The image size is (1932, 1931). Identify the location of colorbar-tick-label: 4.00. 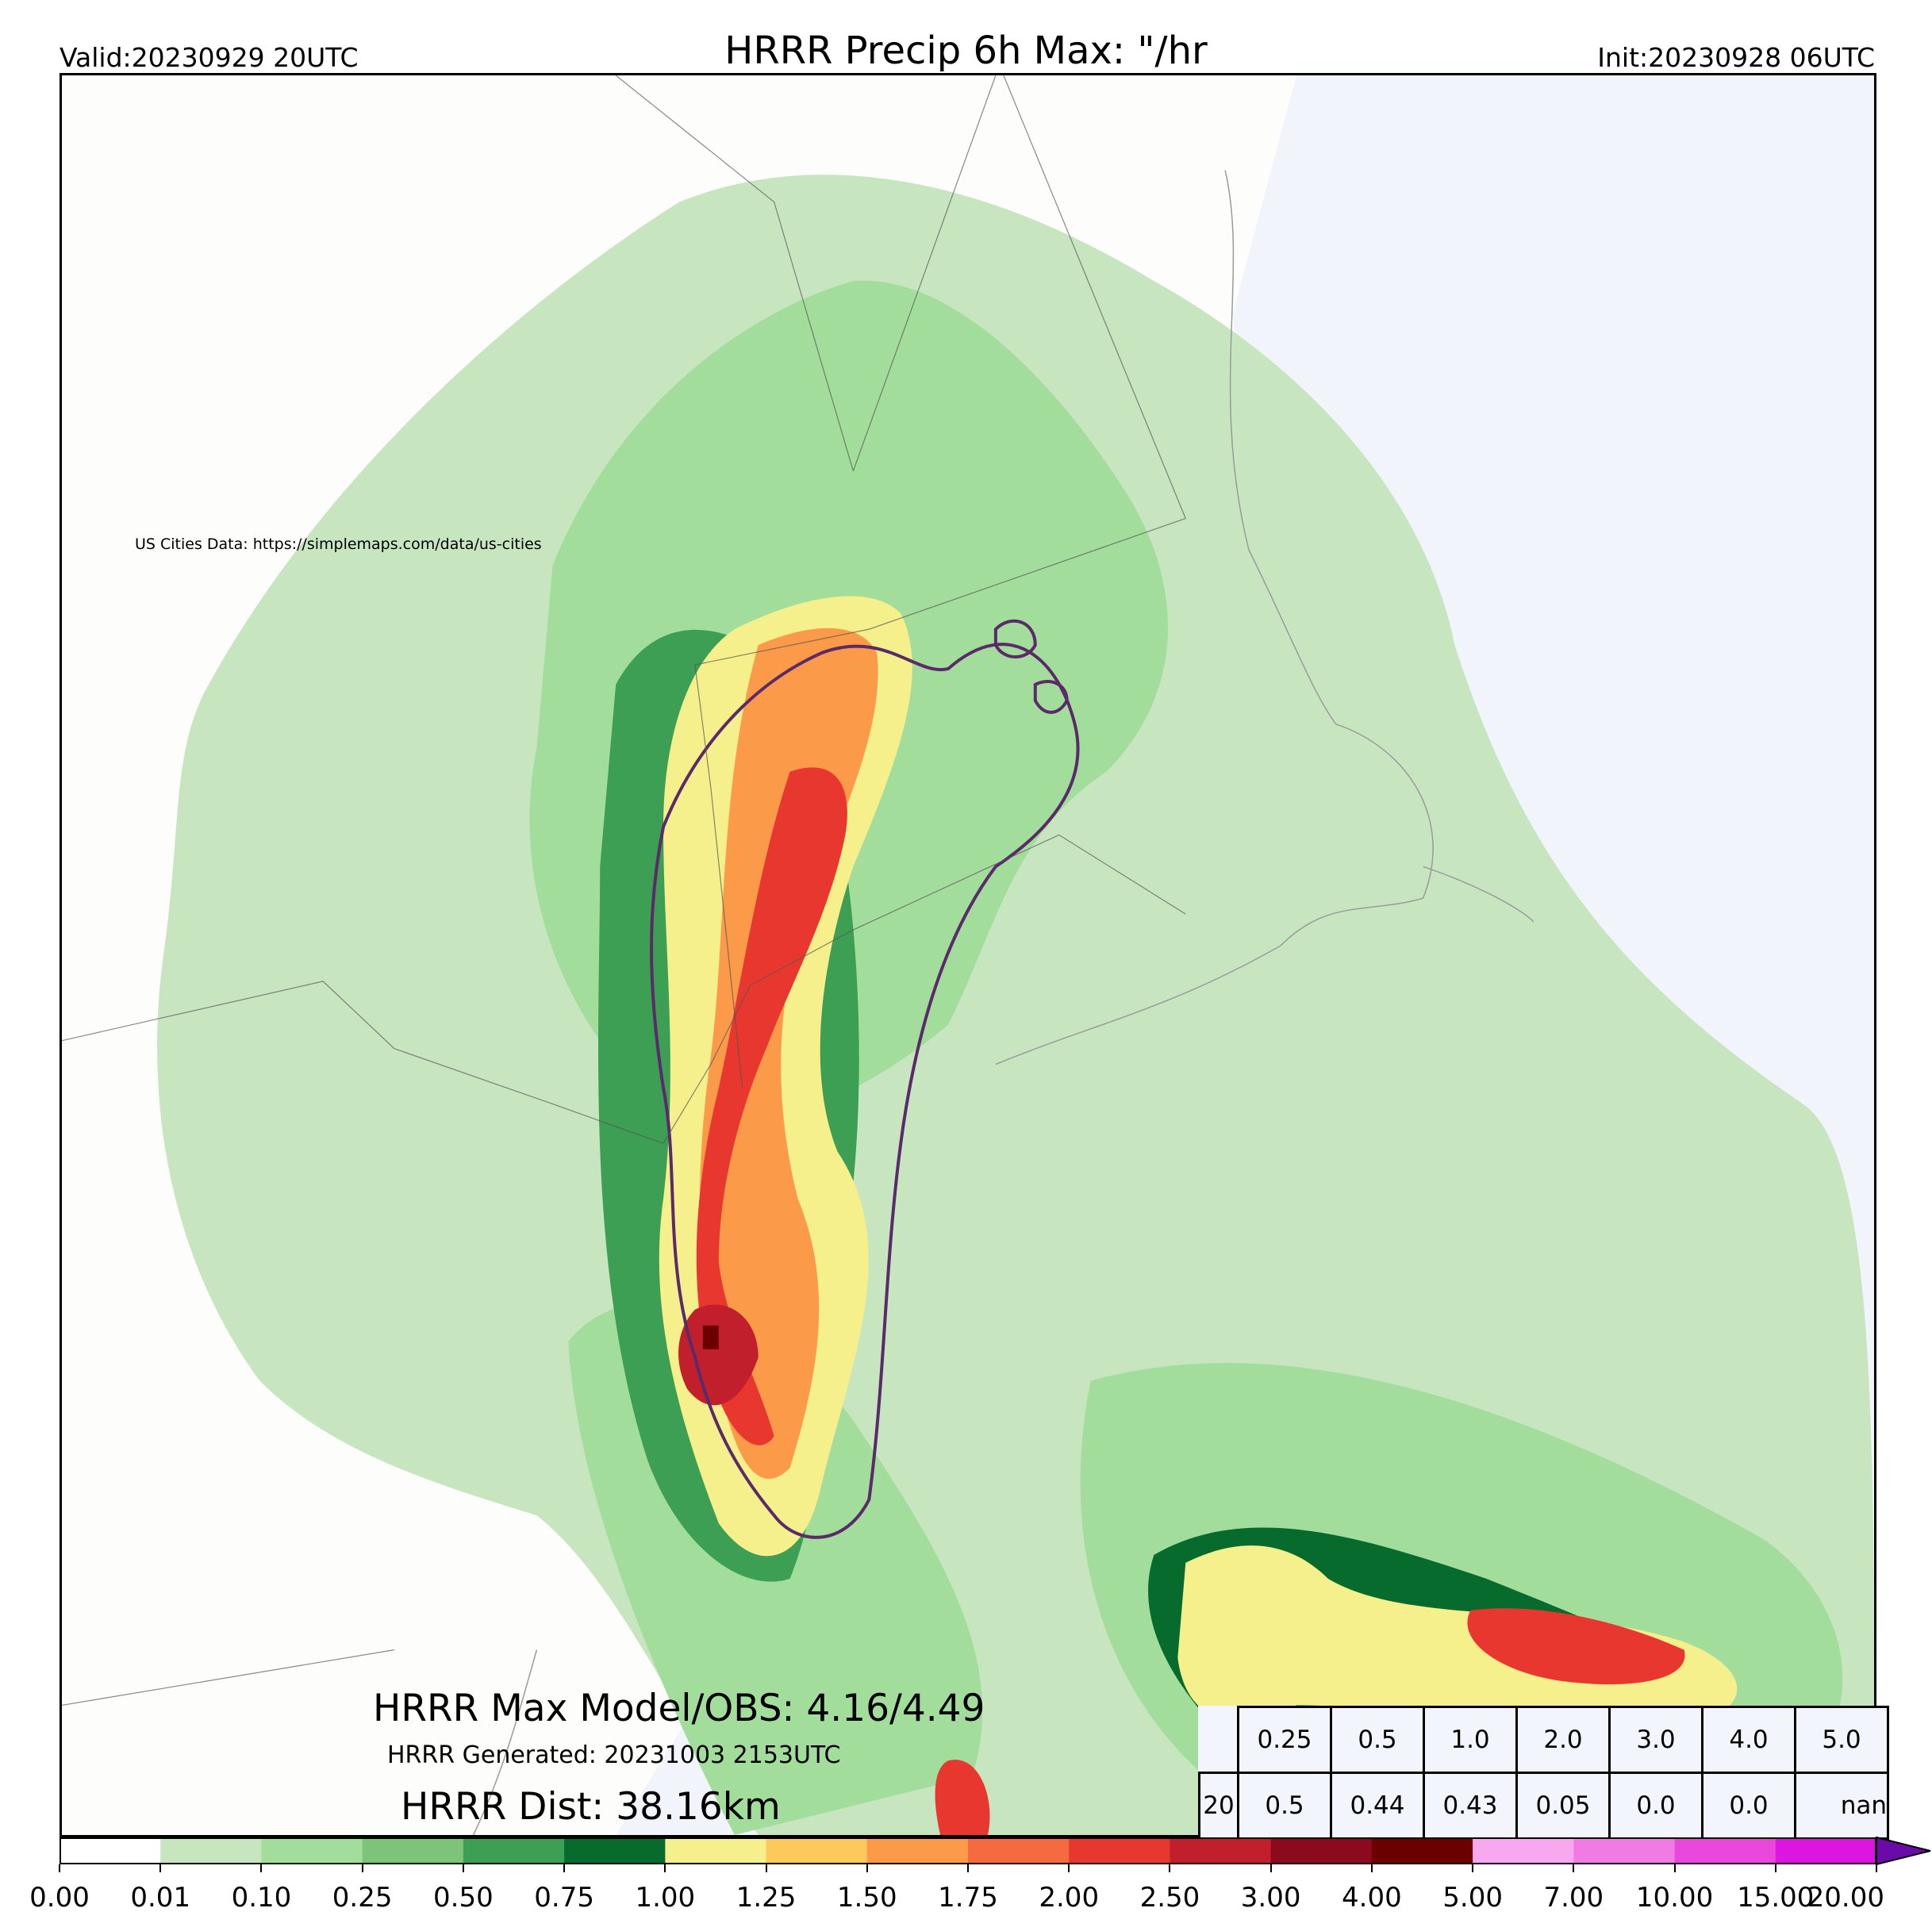
(1372, 1898).